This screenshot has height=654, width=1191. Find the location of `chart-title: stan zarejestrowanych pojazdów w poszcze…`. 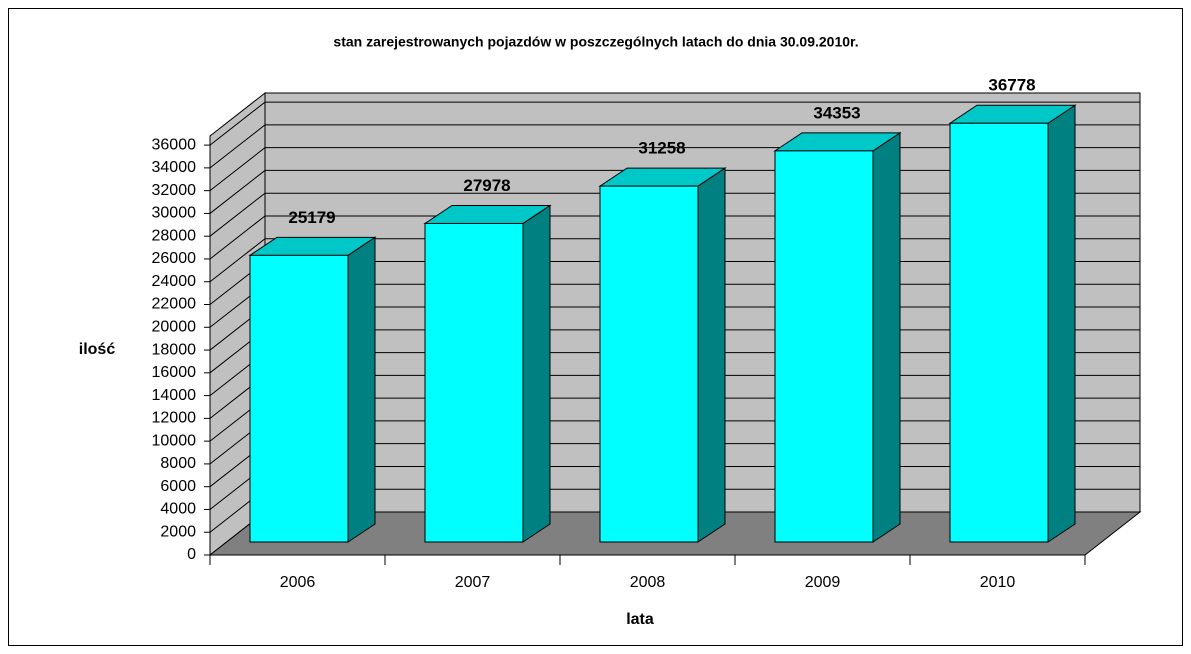

chart-title: stan zarejestrowanych pojazdów w poszcze… is located at coordinates (595, 42).